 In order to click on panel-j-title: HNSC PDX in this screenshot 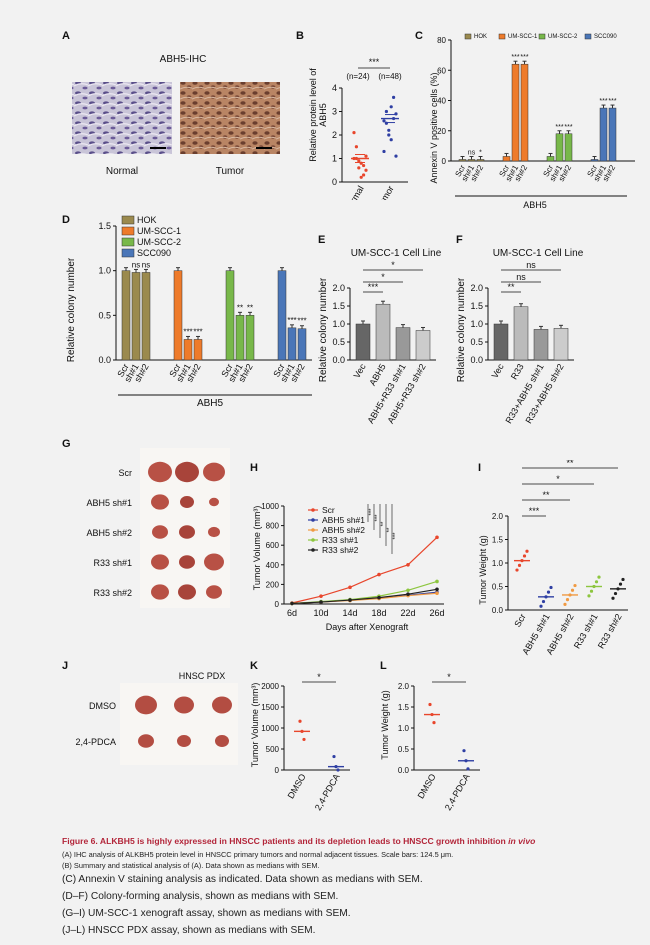, I will do `click(202, 676)`.